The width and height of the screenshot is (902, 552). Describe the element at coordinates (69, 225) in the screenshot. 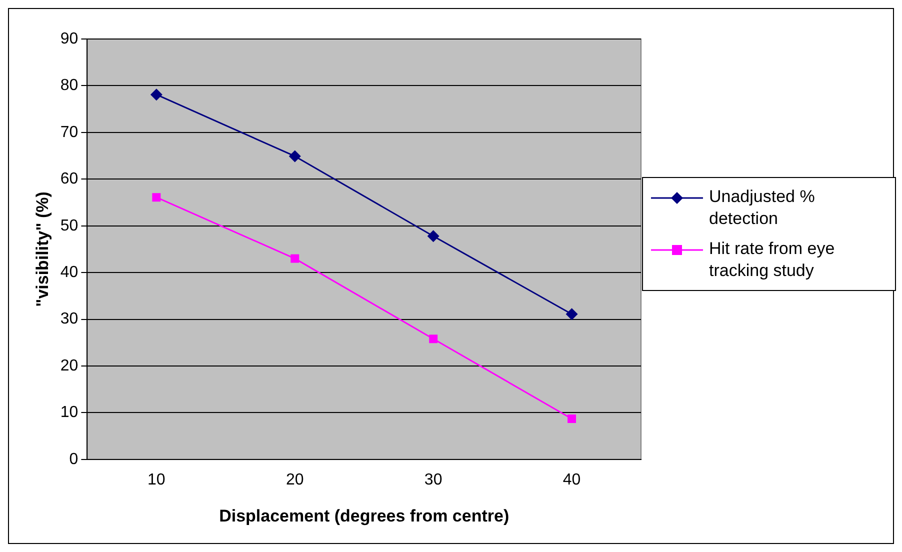

I see `y-tick-label: 50` at that location.